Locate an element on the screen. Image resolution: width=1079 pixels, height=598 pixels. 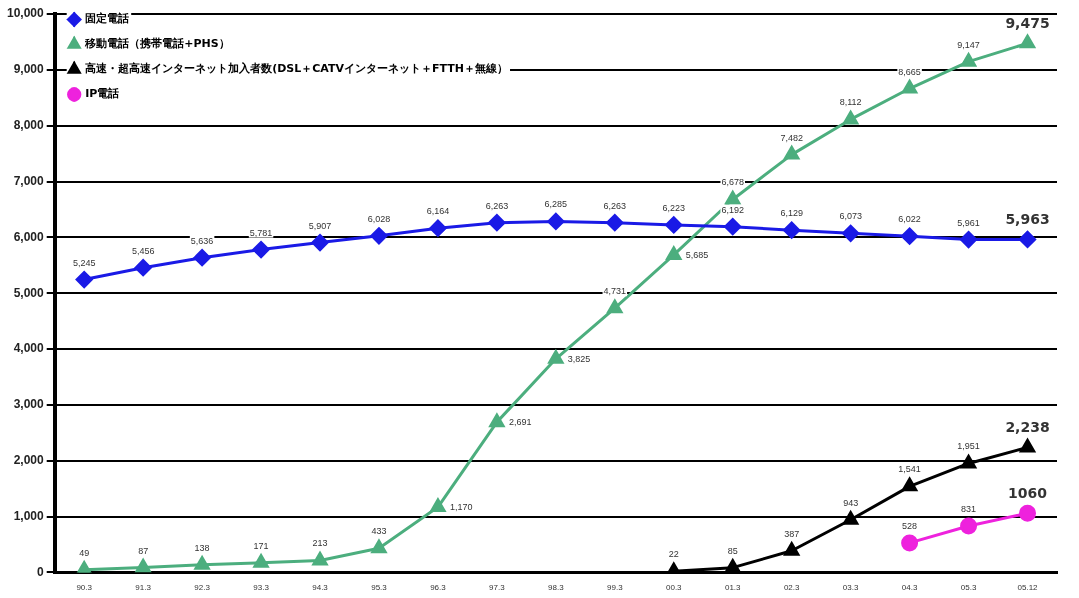
data-label: 213 is located at coordinates (320, 543).